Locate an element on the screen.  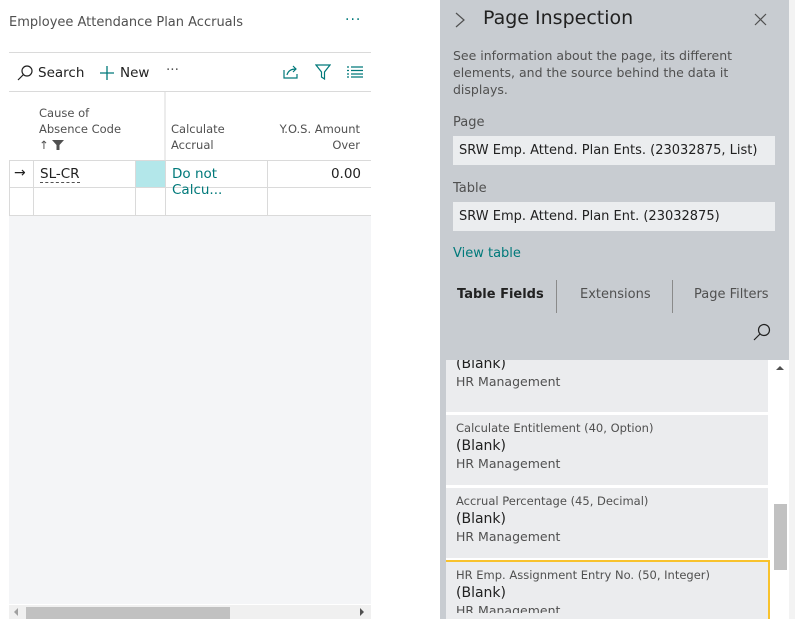
selection-cell is located at coordinates (151, 174).